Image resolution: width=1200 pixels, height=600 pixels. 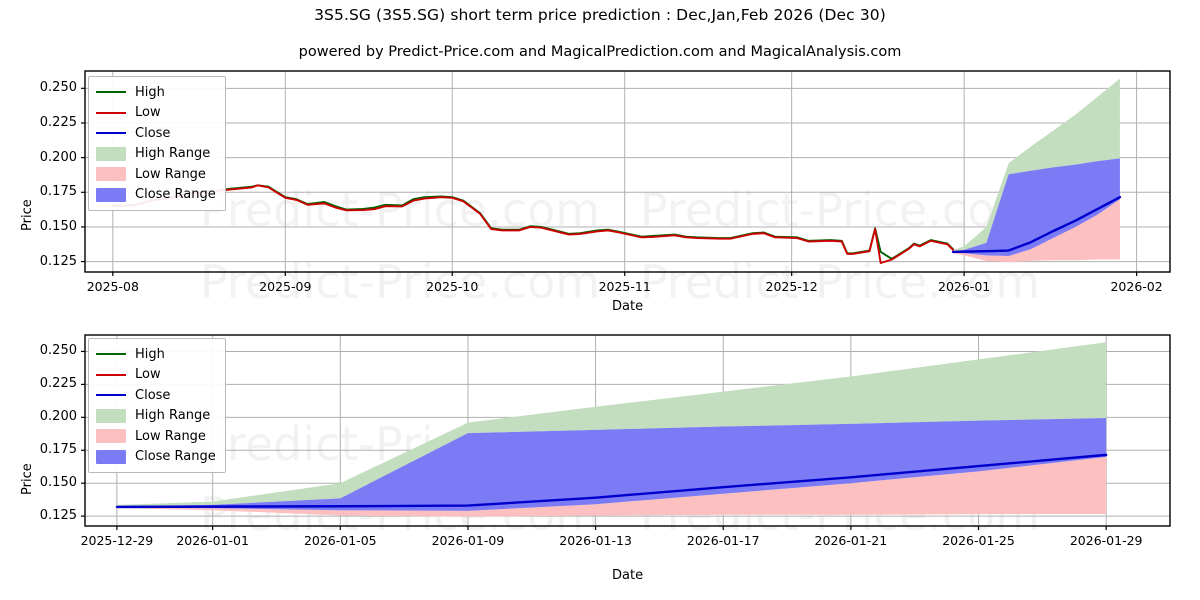 What do you see at coordinates (340, 540) in the screenshot?
I see `x-tick-label: 2026-01-05` at bounding box center [340, 540].